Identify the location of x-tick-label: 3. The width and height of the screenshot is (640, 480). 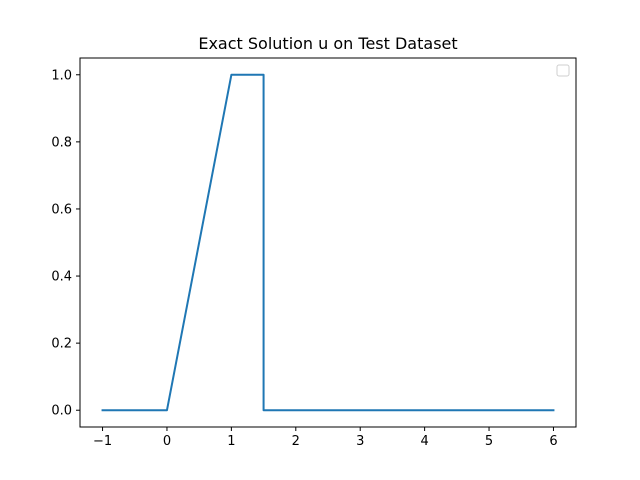
(360, 441).